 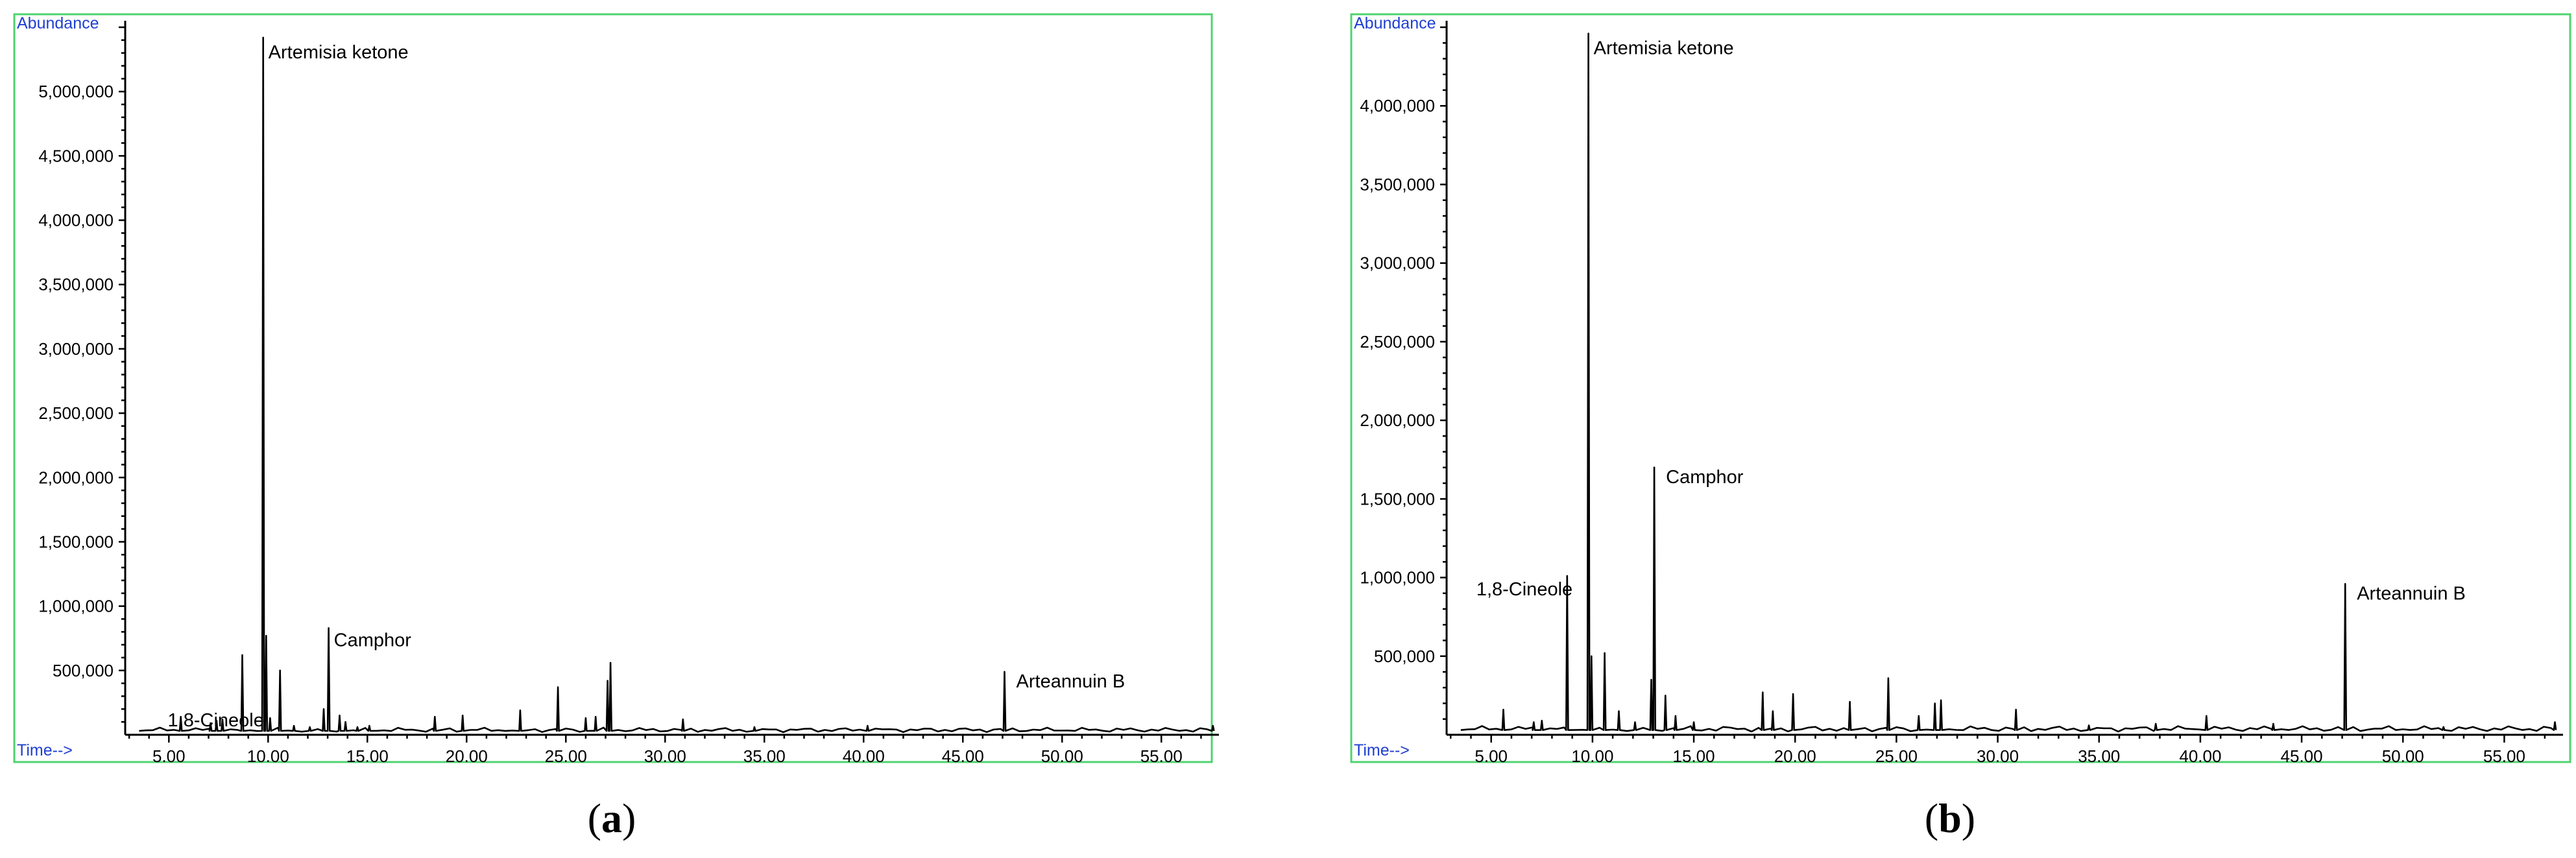 What do you see at coordinates (612, 818) in the screenshot?
I see `panel-label: (a)` at bounding box center [612, 818].